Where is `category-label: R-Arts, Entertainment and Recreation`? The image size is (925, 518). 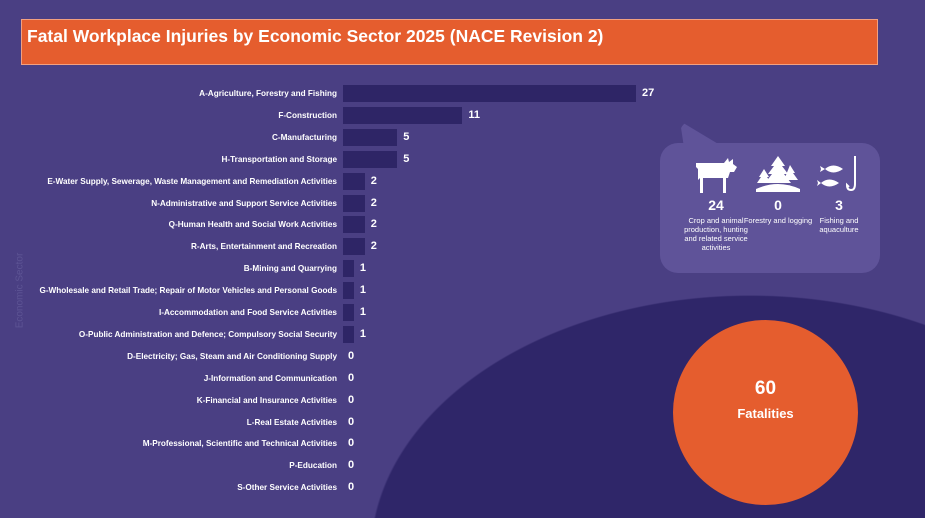
category-label: R-Arts, Entertainment and Recreation is located at coordinates (263, 247).